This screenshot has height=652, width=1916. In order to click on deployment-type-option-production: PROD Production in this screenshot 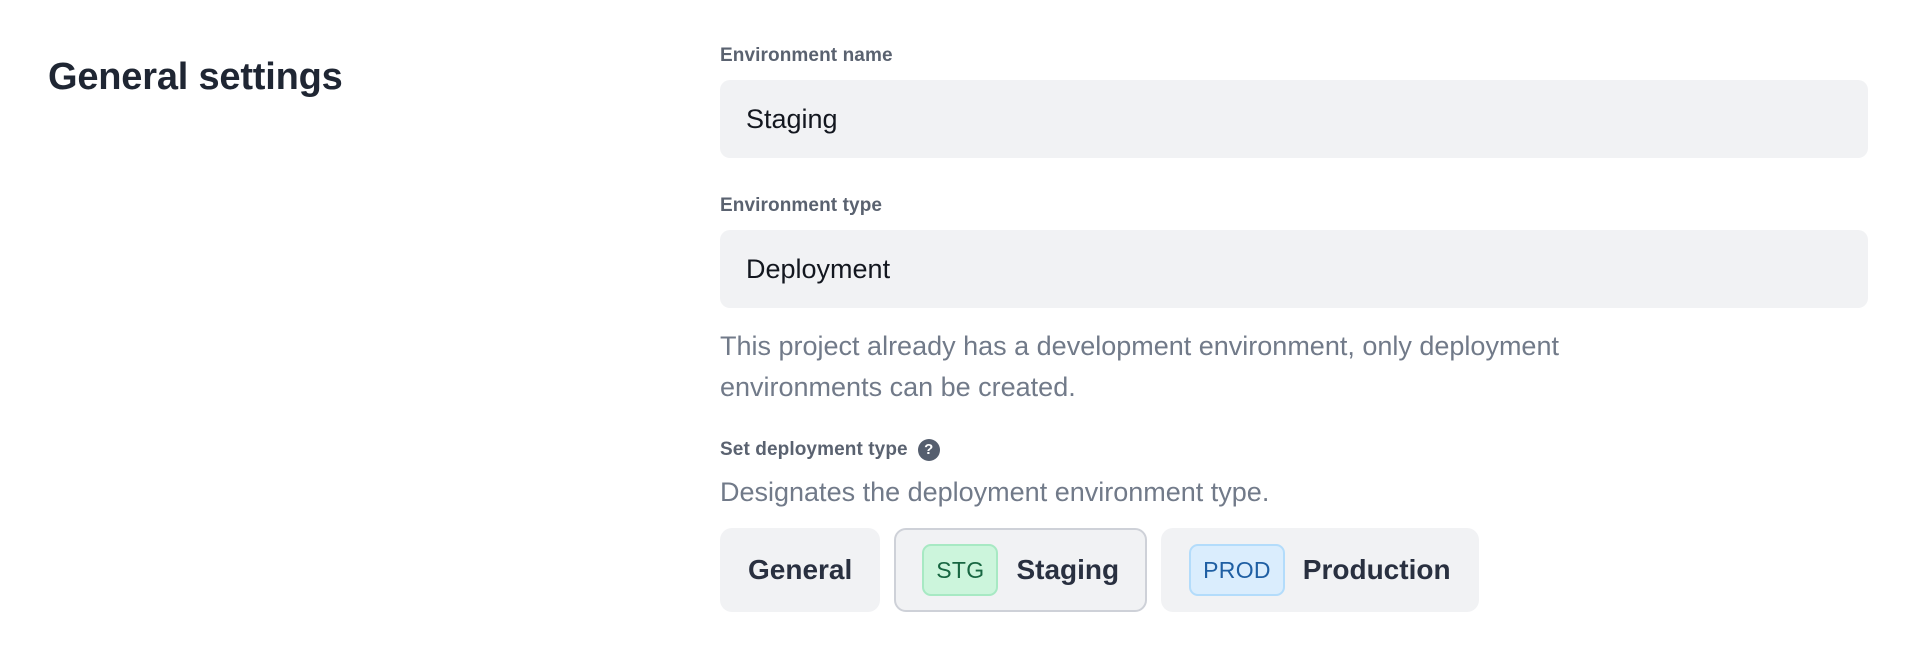, I will do `click(1320, 570)`.